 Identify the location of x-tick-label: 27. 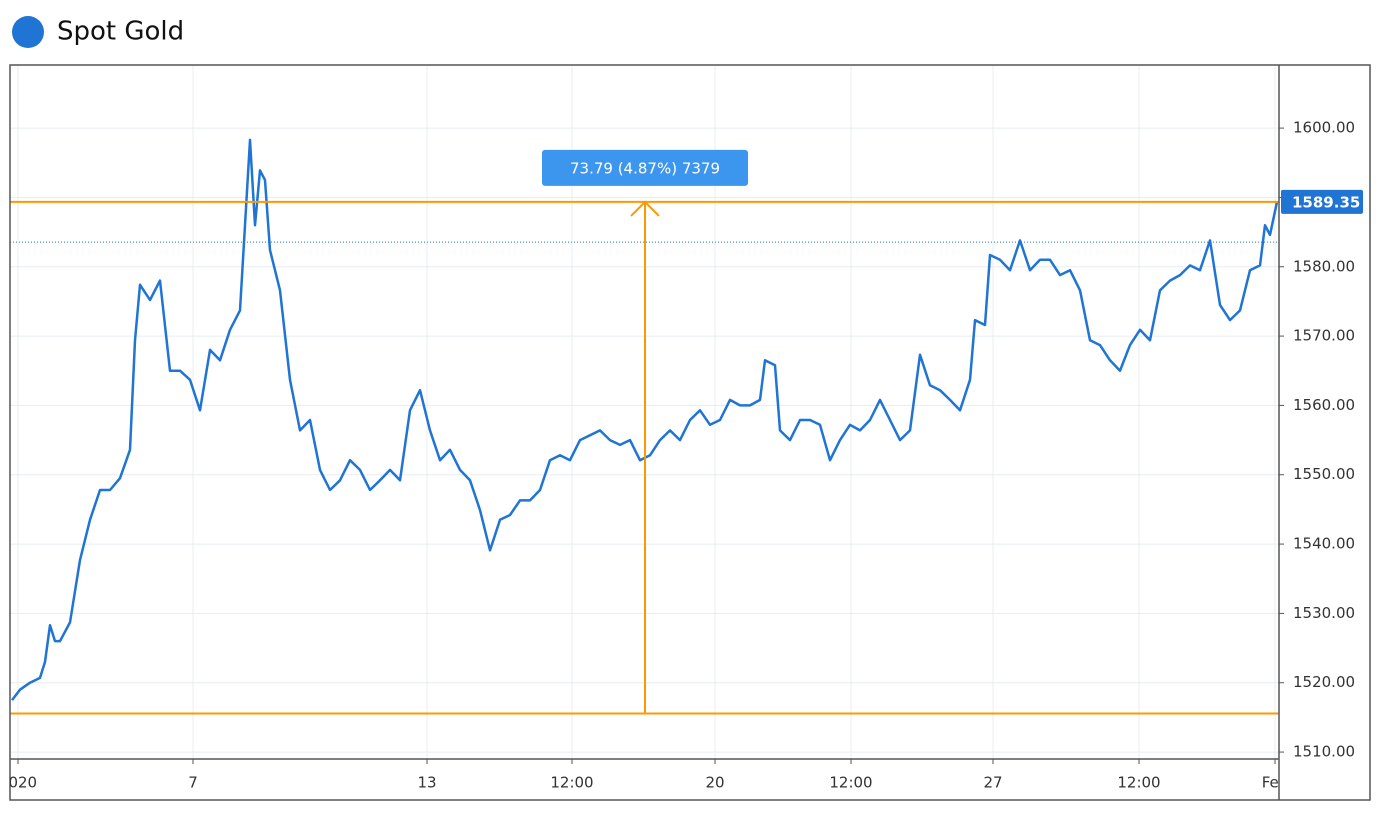
(992, 783).